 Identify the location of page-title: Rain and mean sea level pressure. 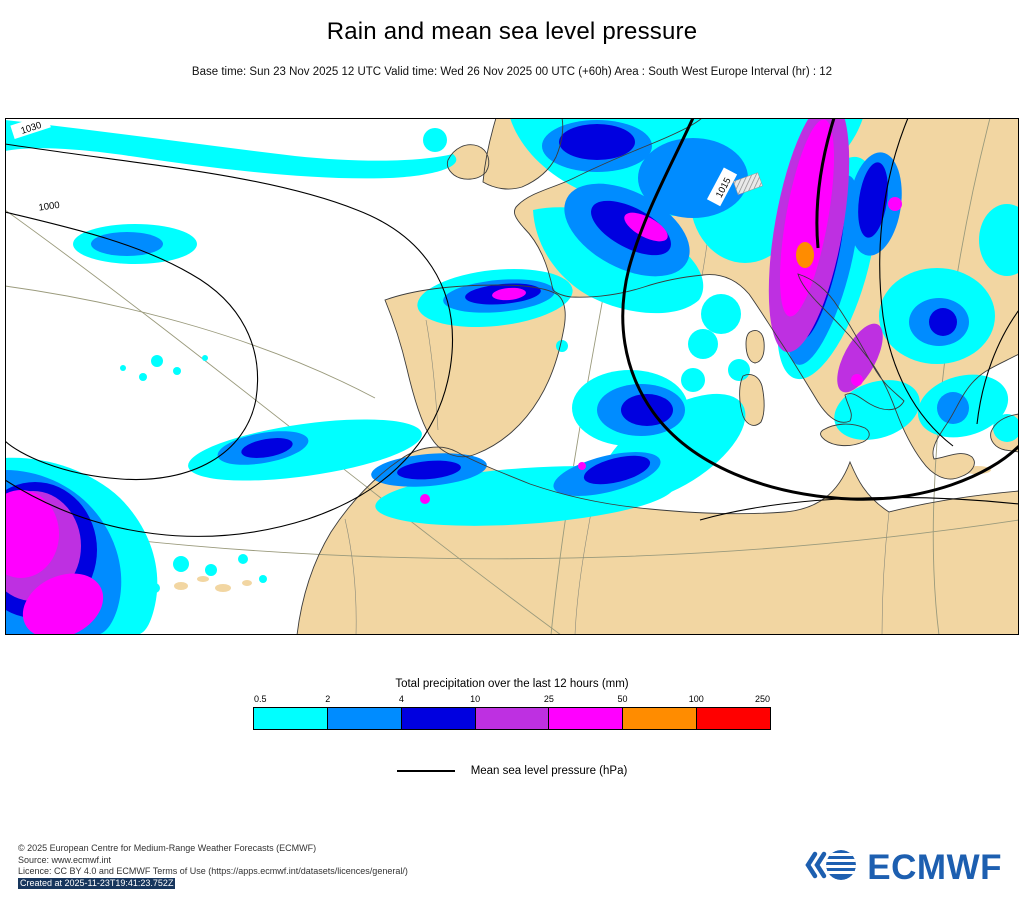
(512, 31).